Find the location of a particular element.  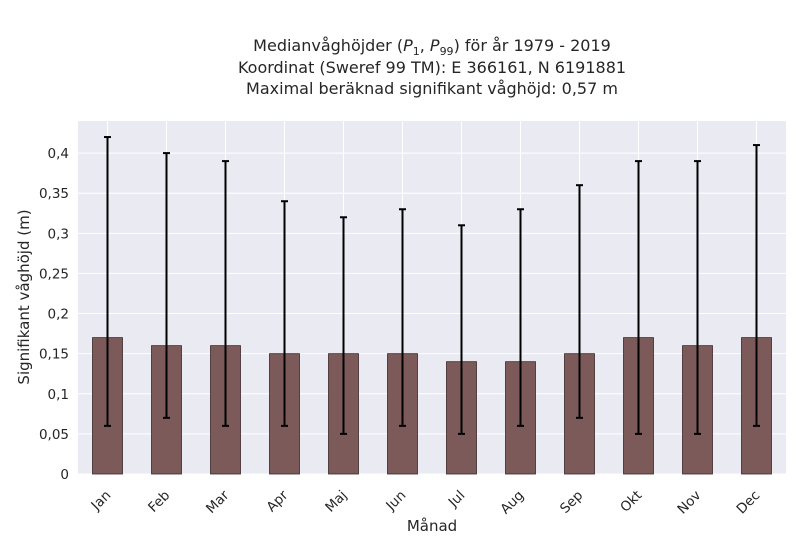

x-tick-label: Jan is located at coordinates (101, 501).